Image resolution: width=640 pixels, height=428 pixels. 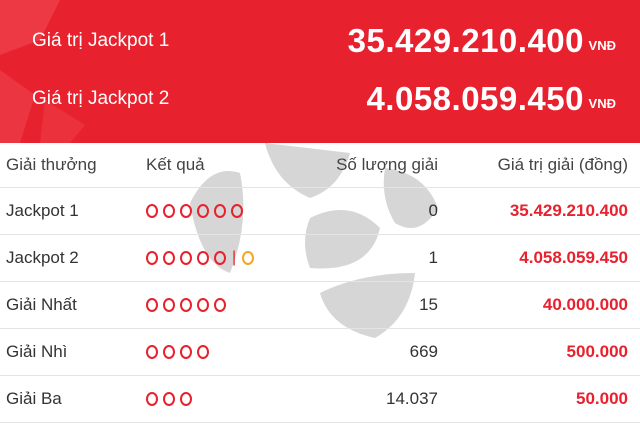 What do you see at coordinates (433, 210) in the screenshot?
I see `prize-count: 0` at bounding box center [433, 210].